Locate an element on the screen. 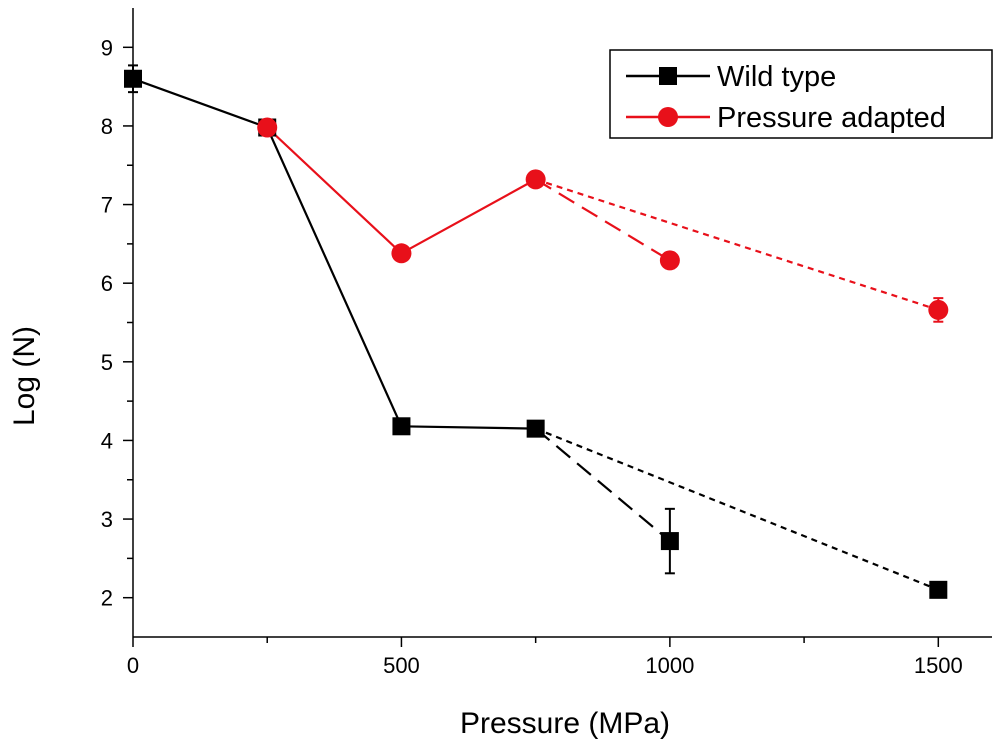 This screenshot has height=748, width=1000. x-tick-label-500: 500 is located at coordinates (401, 665).